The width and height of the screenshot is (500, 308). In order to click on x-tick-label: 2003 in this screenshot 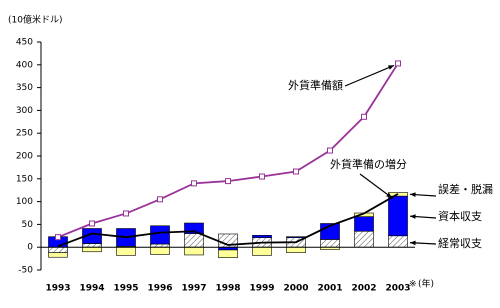, I will do `click(397, 289)`.